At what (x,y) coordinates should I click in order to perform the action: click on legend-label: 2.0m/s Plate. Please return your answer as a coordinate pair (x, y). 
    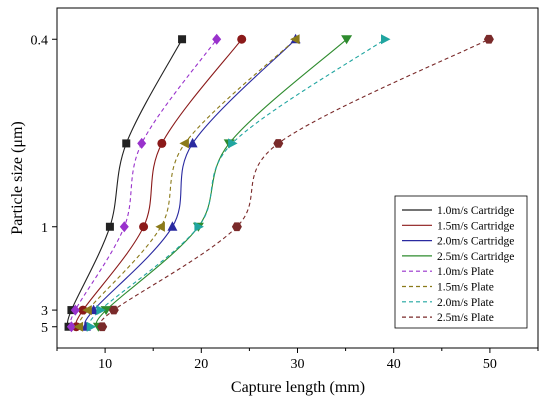
    Looking at the image, I should click on (465, 303).